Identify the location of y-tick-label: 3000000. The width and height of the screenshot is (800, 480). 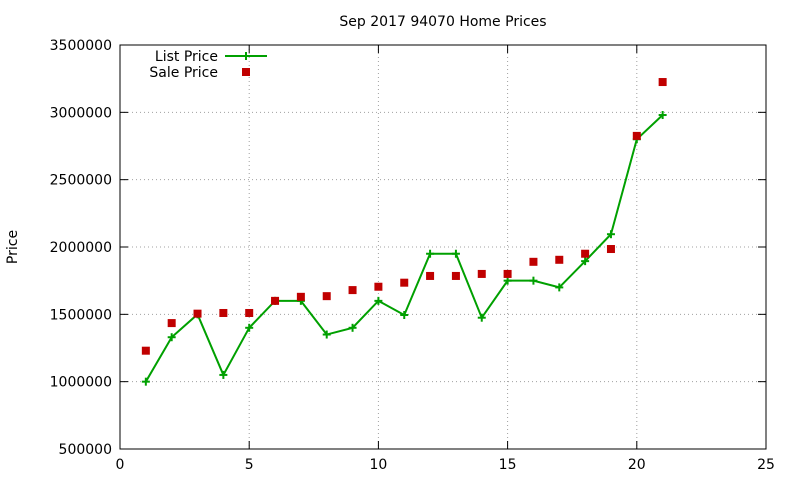
(81, 113).